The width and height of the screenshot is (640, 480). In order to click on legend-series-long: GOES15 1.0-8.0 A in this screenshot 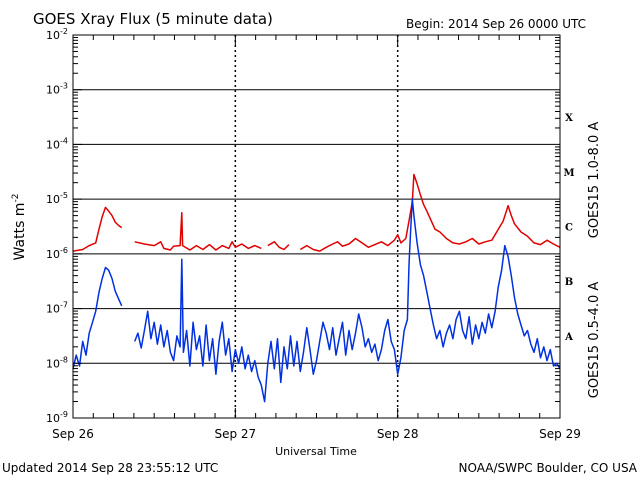, I will do `click(594, 180)`.